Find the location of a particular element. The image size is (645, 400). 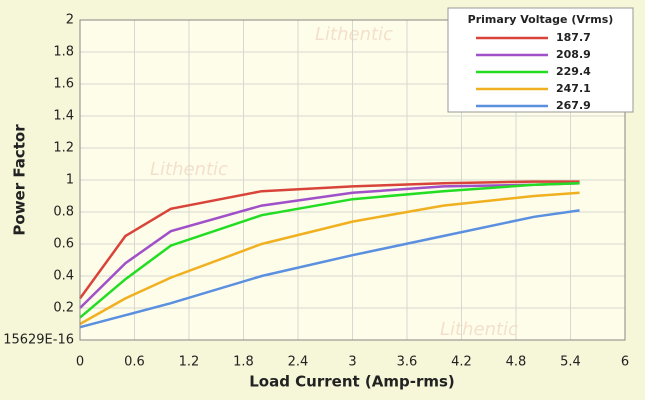

legend-label: 229.4 is located at coordinates (573, 71).